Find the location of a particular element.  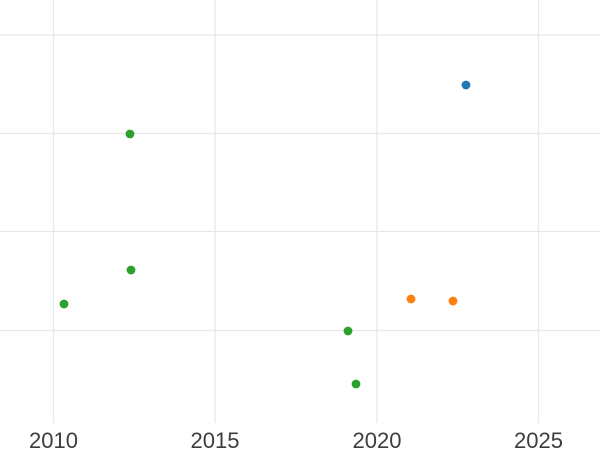

x-tick-label: 2015 is located at coordinates (215, 439).